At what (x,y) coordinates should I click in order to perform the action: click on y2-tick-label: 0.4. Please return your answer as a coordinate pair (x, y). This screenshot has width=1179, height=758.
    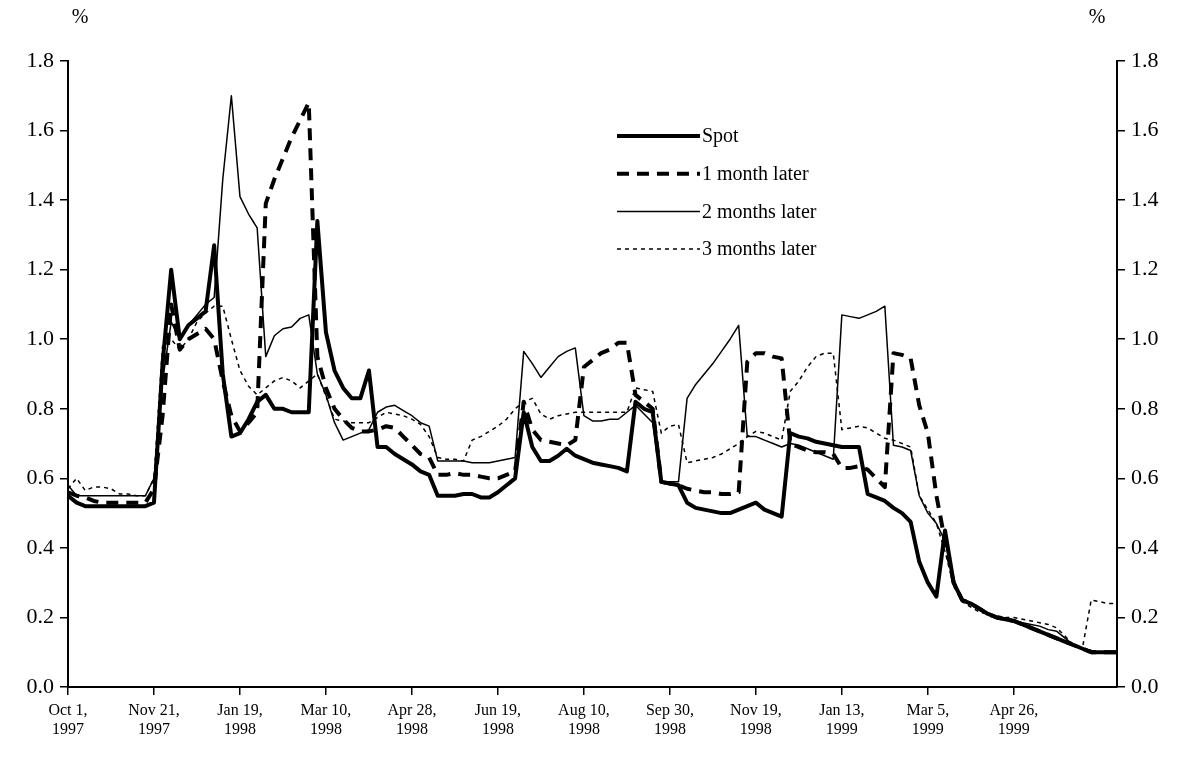
    Looking at the image, I should click on (1145, 546).